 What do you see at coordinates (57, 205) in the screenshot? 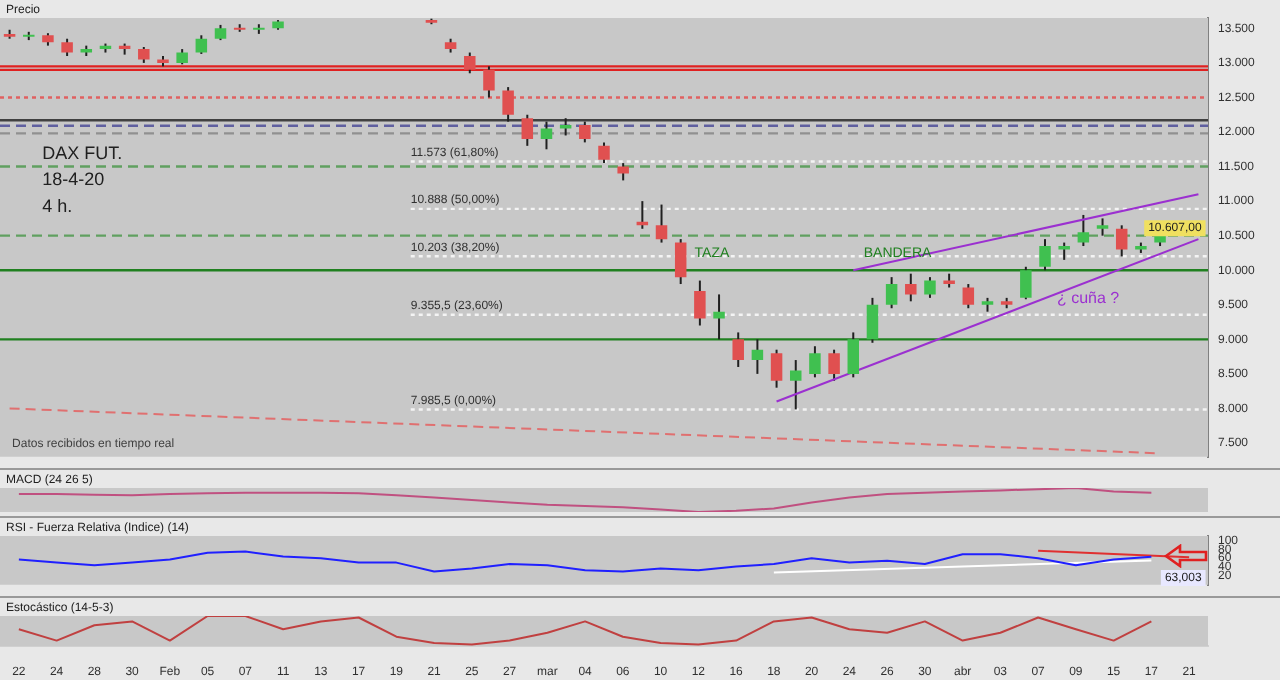
I see `annotation: 4 h.` at bounding box center [57, 205].